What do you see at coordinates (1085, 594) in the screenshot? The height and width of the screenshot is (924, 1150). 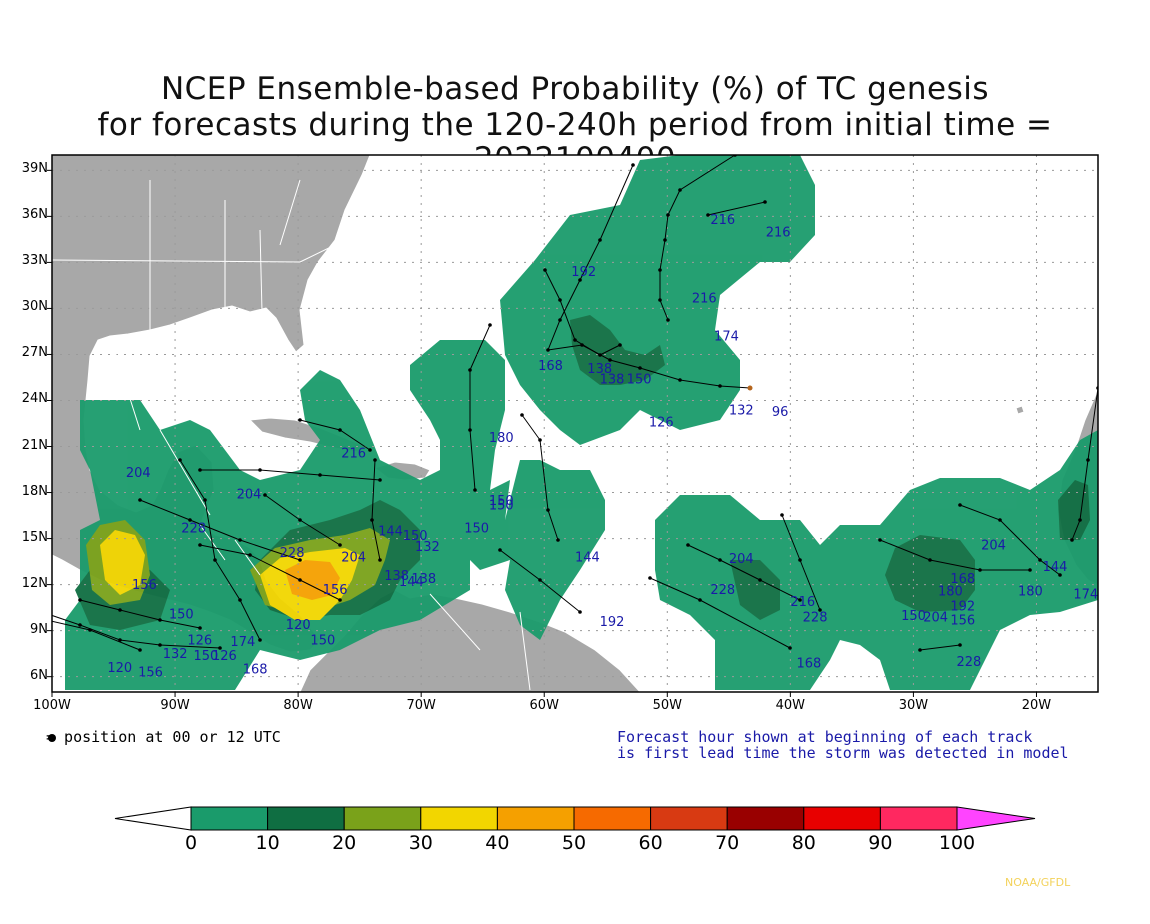 I see `forecast-hour-label: 174` at bounding box center [1085, 594].